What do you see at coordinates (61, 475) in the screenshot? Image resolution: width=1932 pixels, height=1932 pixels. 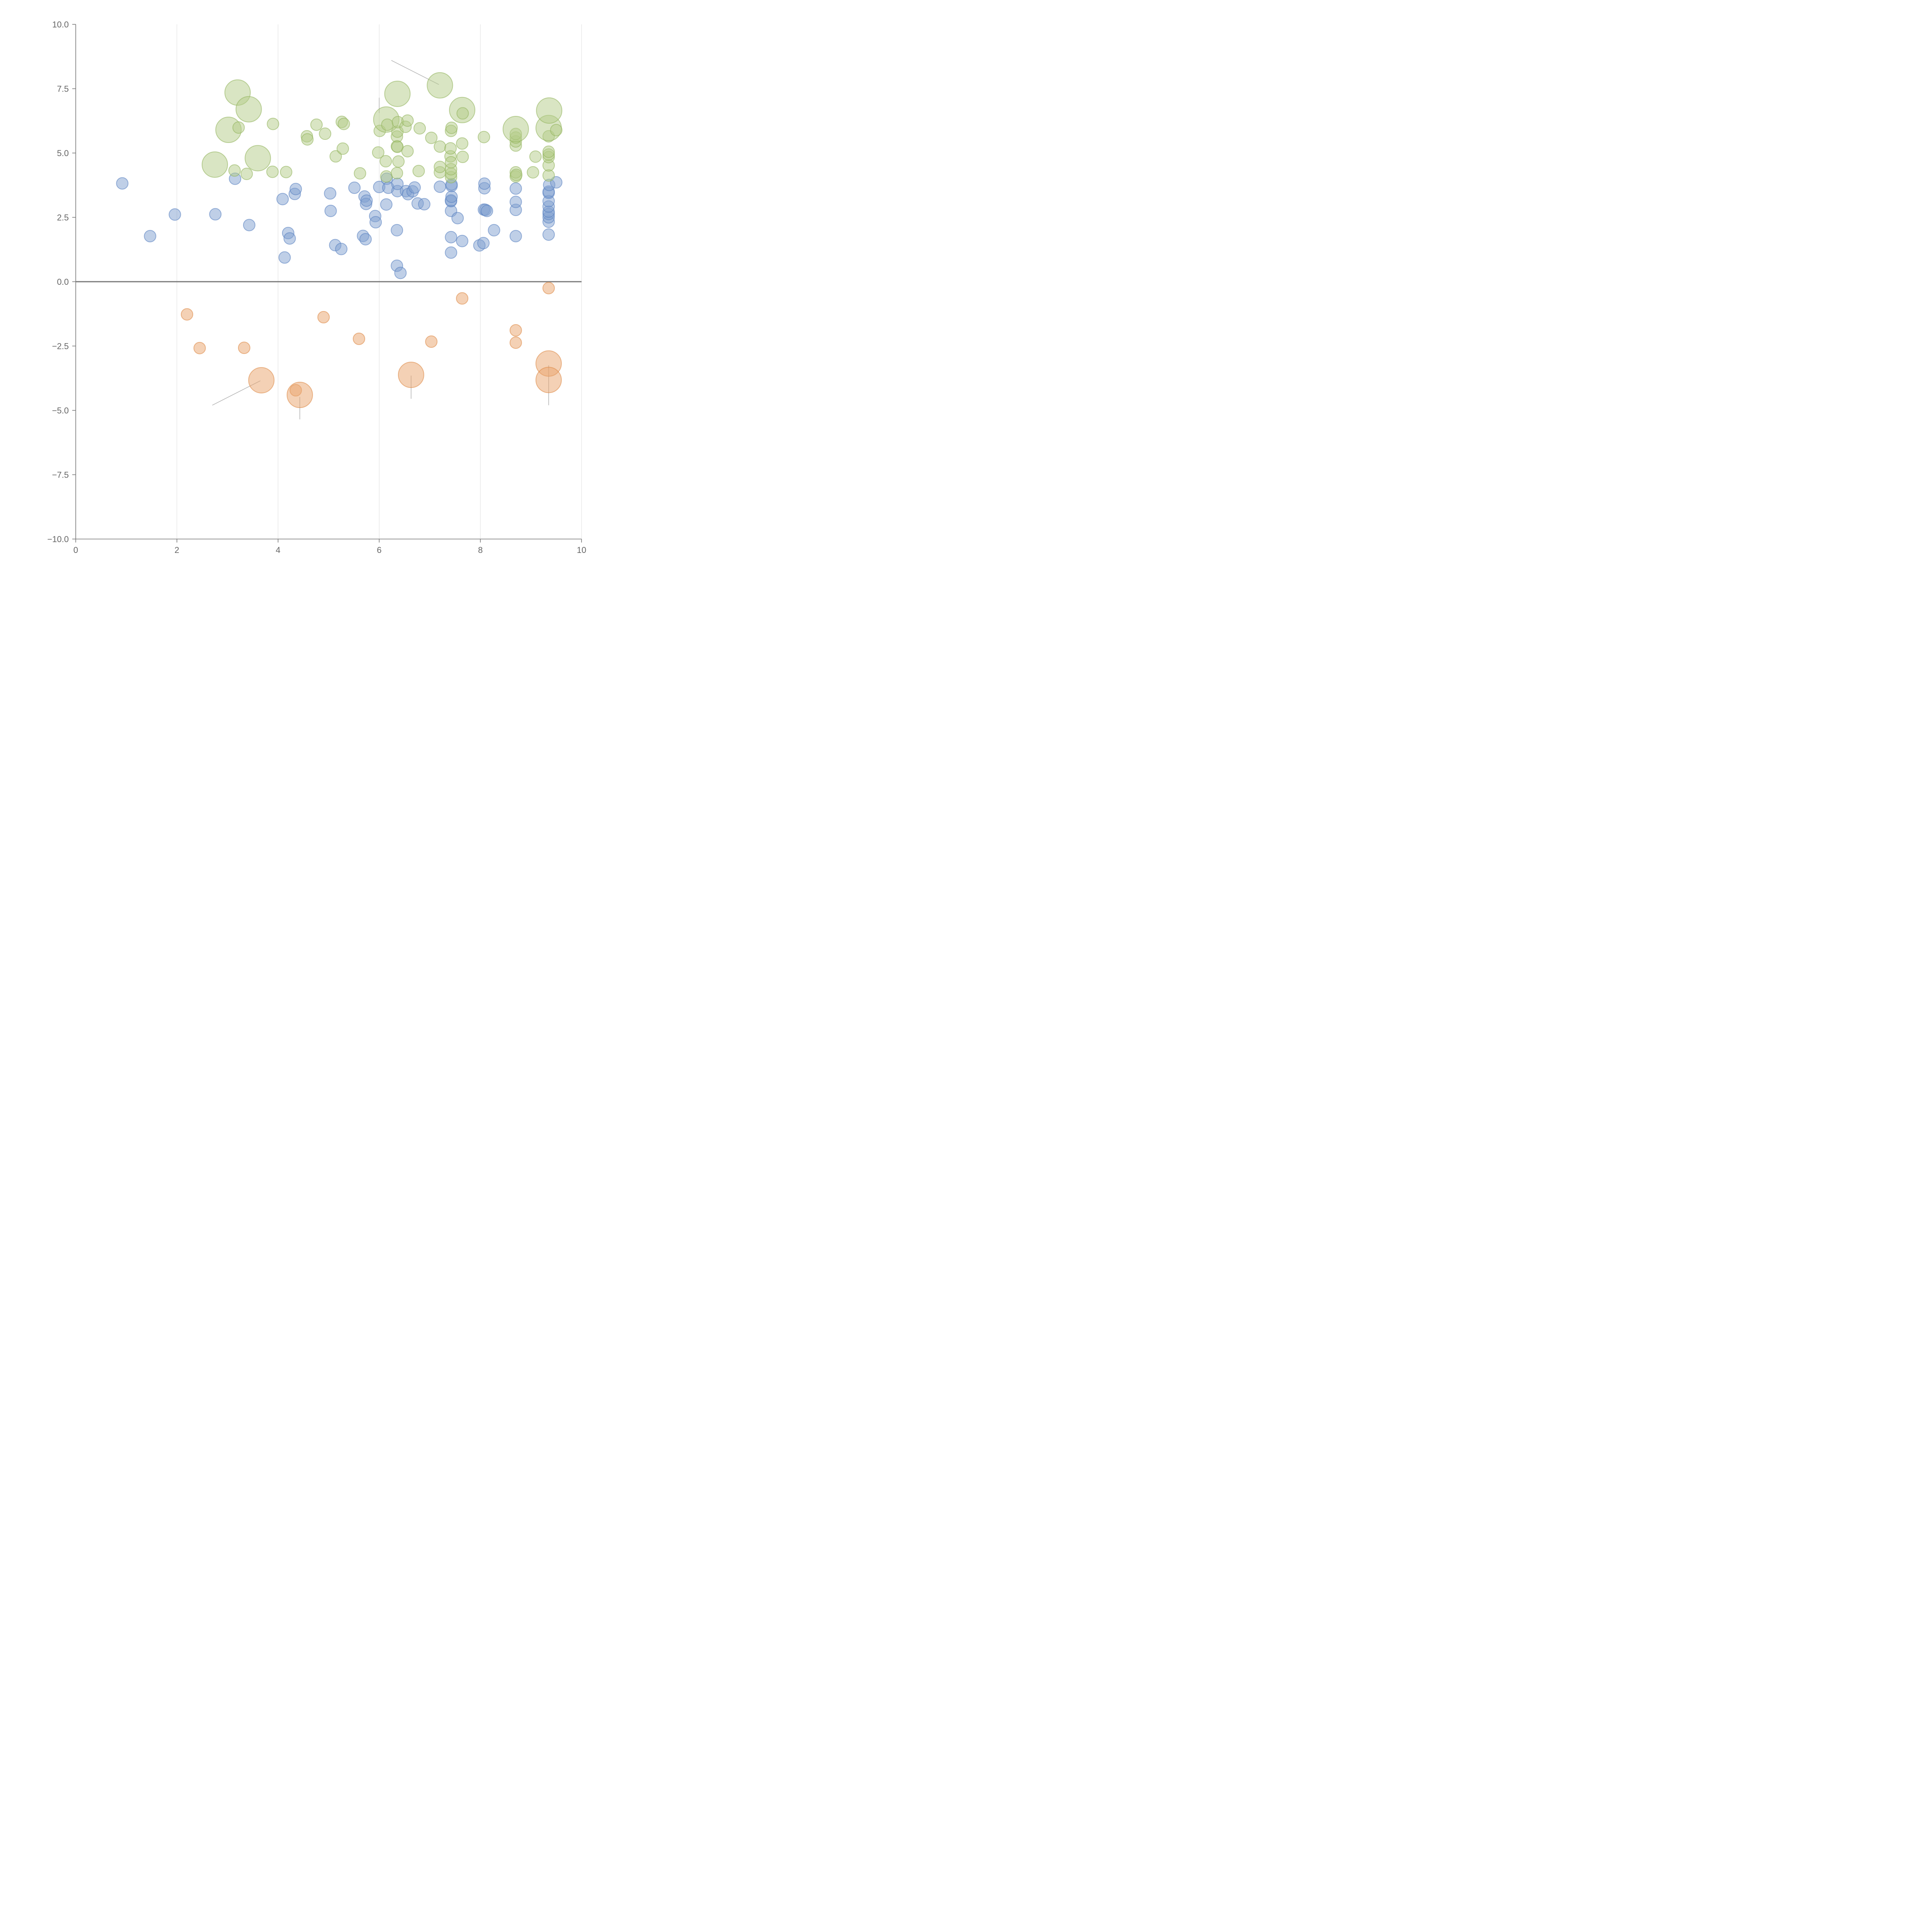 I see `y-tick-label: −7.5` at bounding box center [61, 475].